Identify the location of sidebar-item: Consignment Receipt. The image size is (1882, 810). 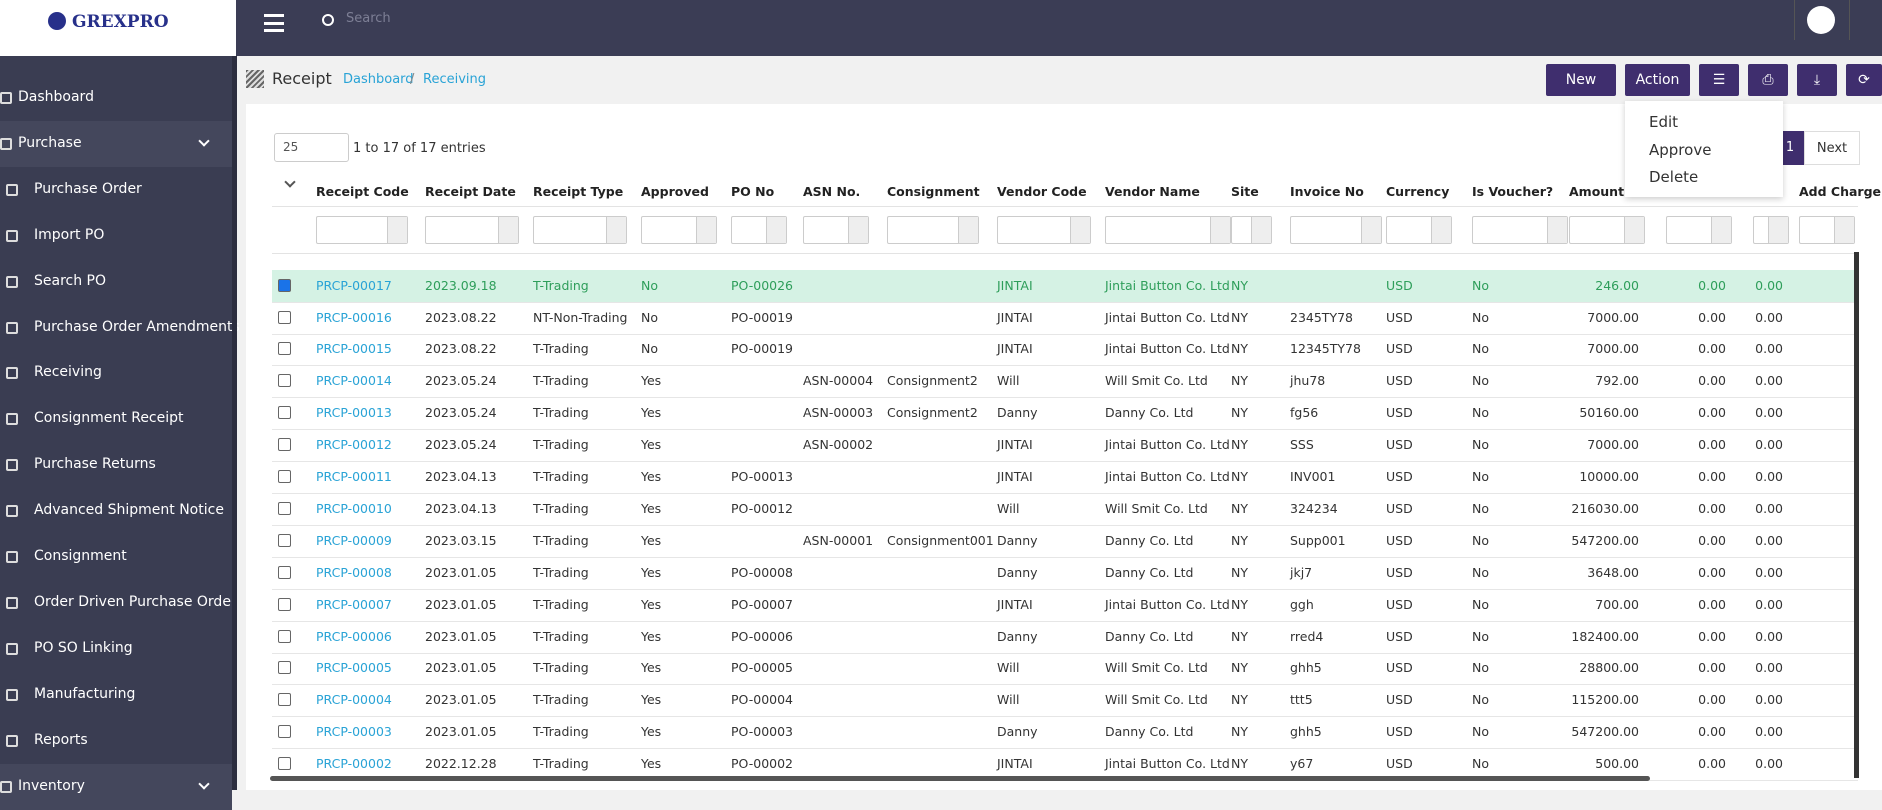
(109, 418).